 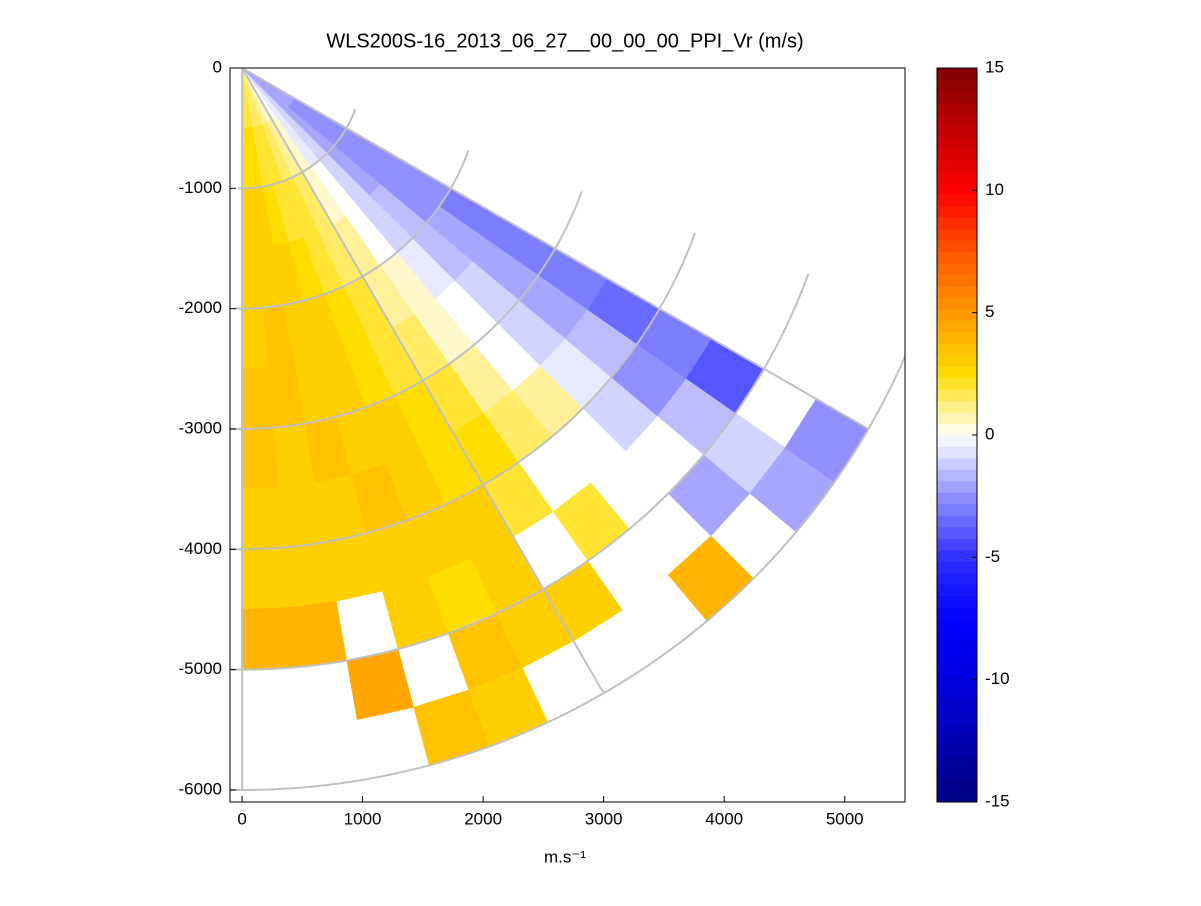 What do you see at coordinates (200, 788) in the screenshot?
I see `y-tick-label: -6000` at bounding box center [200, 788].